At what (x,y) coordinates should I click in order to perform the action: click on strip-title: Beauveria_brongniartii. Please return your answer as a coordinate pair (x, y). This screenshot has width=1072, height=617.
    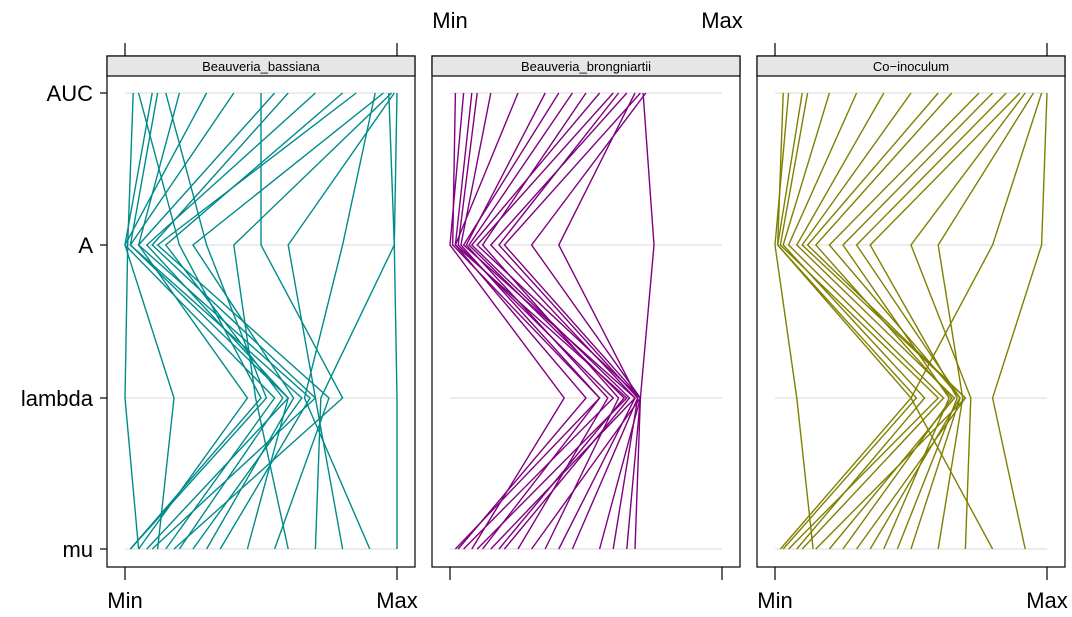
    Looking at the image, I should click on (586, 66).